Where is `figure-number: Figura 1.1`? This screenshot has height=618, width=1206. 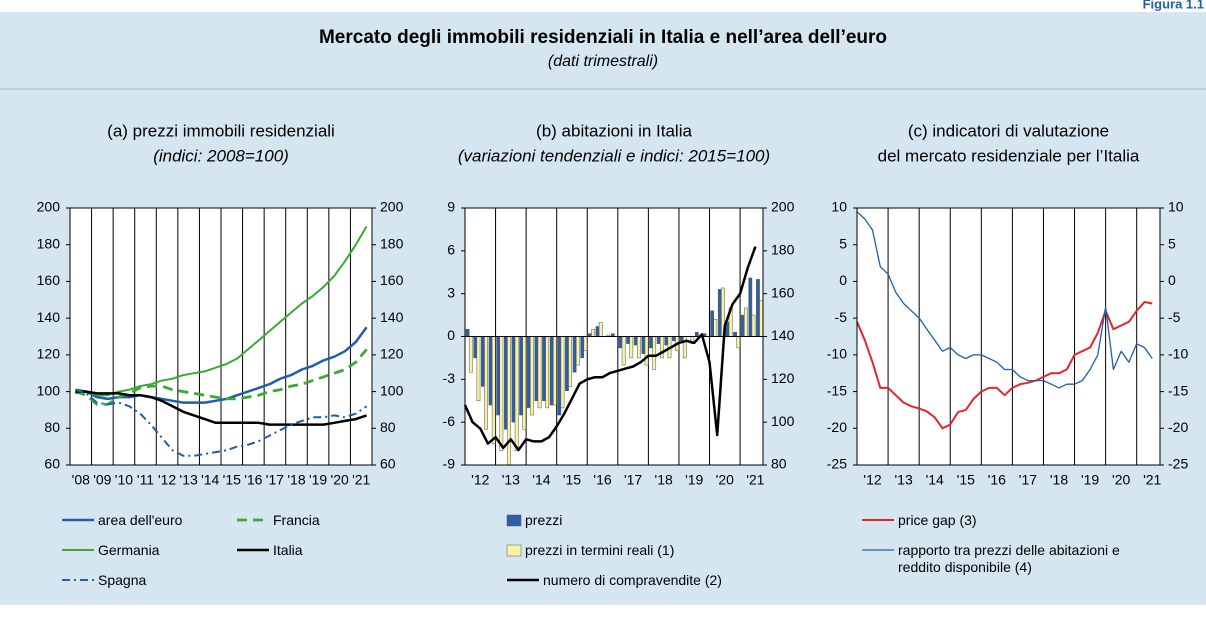 figure-number: Figura 1.1 is located at coordinates (1173, 5).